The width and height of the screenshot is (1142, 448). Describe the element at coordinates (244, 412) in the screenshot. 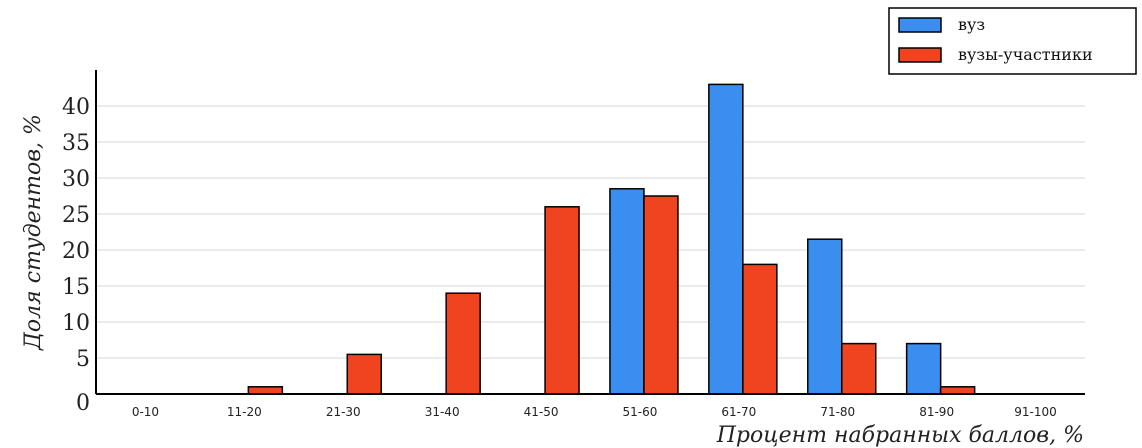

I see `x-tick-label: 11-20` at that location.